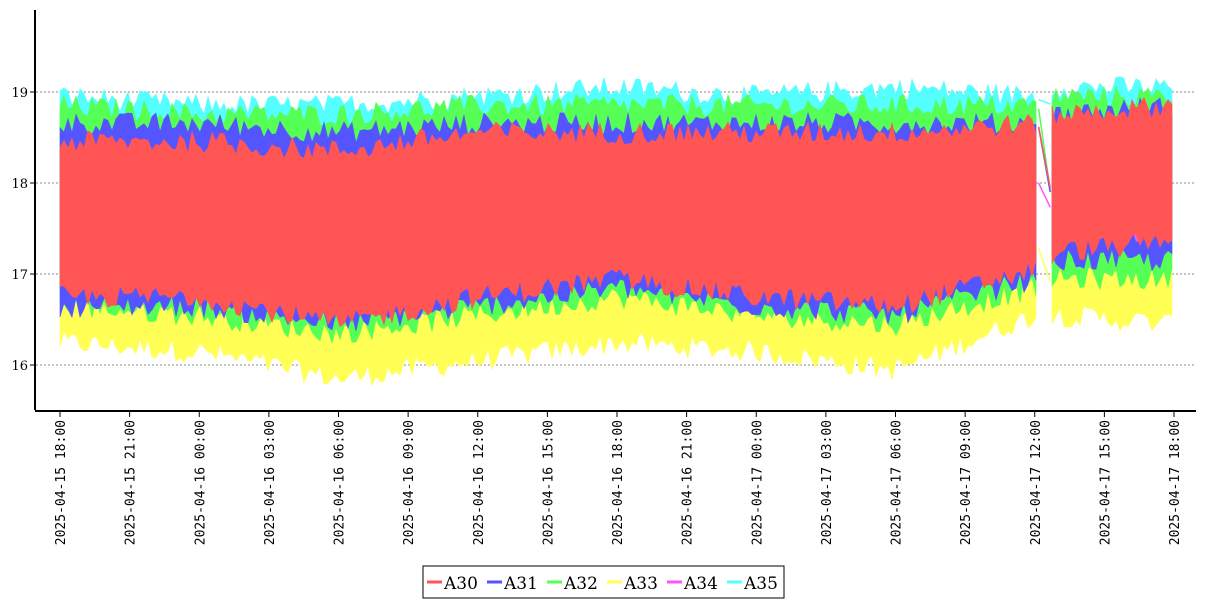  I want to click on x-tick-label-8: 2025-04-16 18:00, so click(618, 482).